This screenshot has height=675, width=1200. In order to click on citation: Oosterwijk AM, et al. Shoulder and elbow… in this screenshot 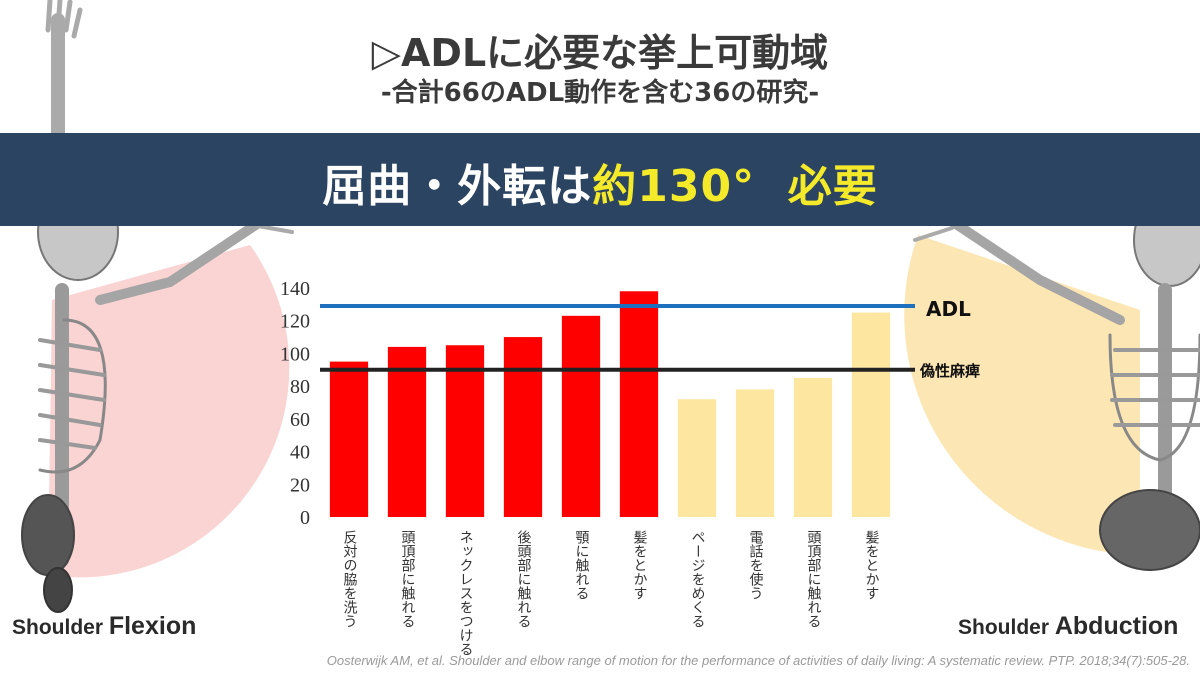, I will do `click(758, 660)`.